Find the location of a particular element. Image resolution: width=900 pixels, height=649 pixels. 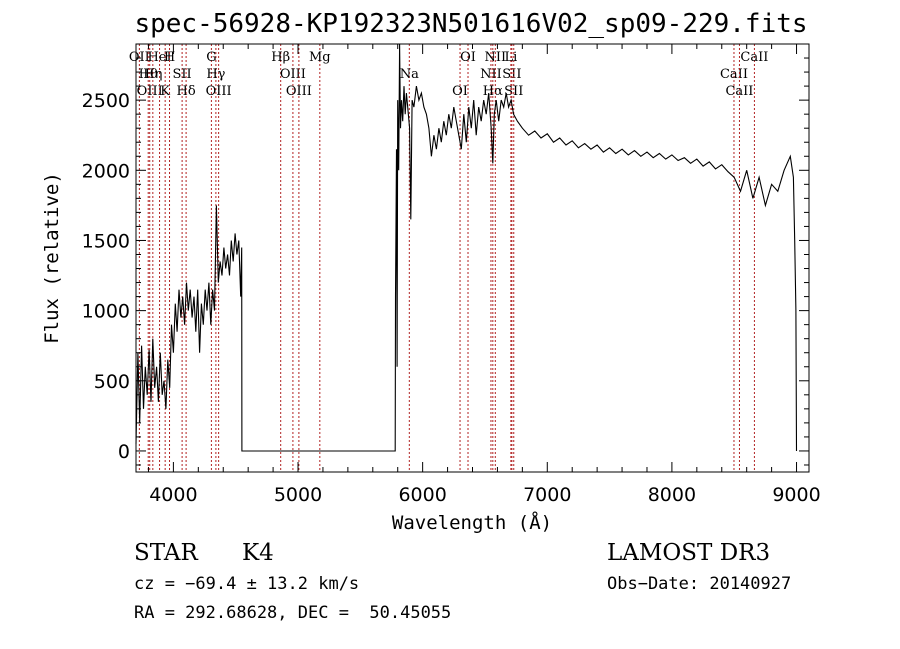

y-tick-label: 1000 is located at coordinates (106, 312).